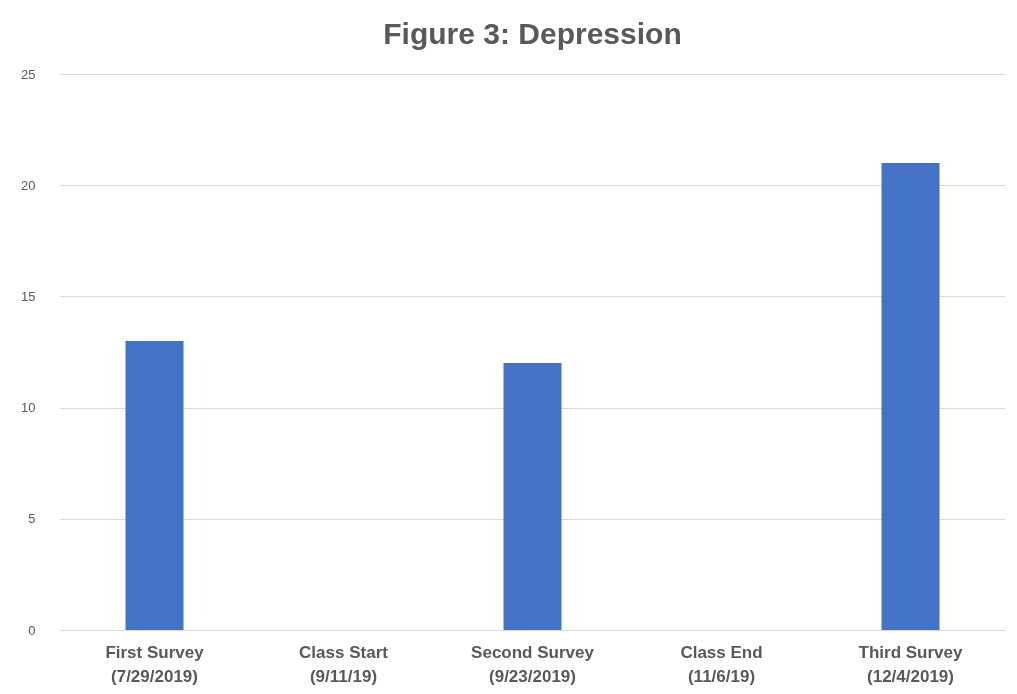  Describe the element at coordinates (155, 664) in the screenshot. I see `x-tick-label: First Survey (7/29/2019)` at that location.